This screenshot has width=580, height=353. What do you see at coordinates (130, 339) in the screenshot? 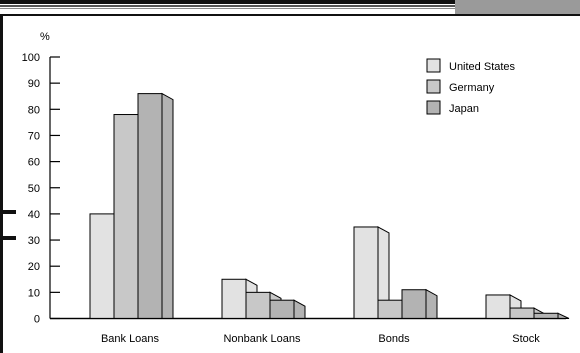
I see `x-tick-label: Bank Loans` at bounding box center [130, 339].